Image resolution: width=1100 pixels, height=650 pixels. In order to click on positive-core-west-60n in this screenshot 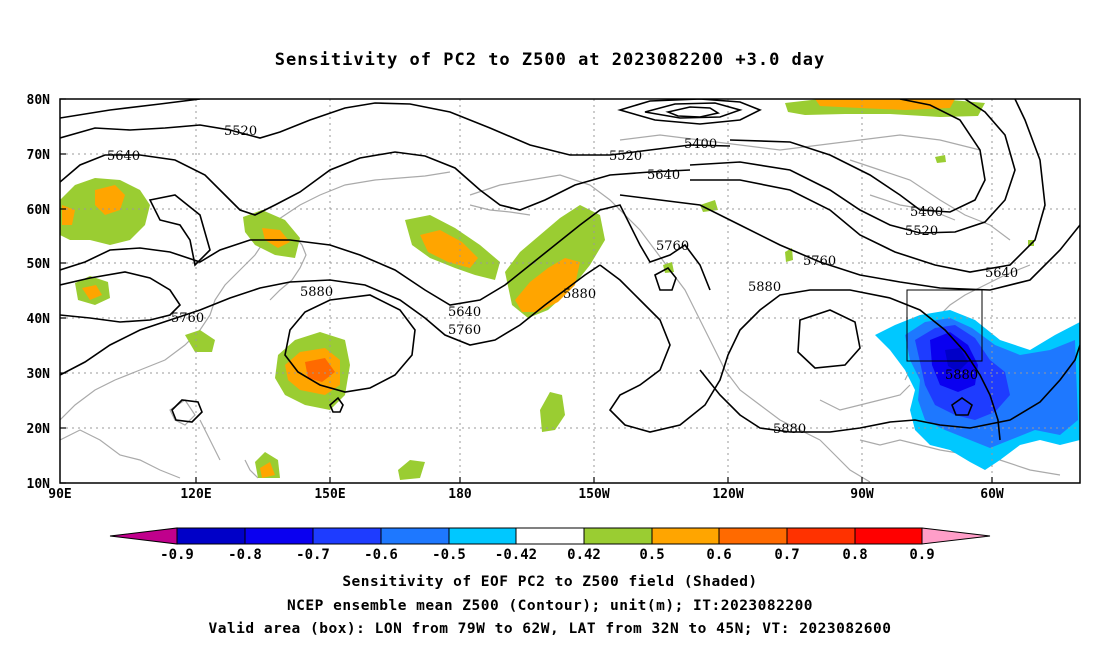, I will do `click(93, 205)`.